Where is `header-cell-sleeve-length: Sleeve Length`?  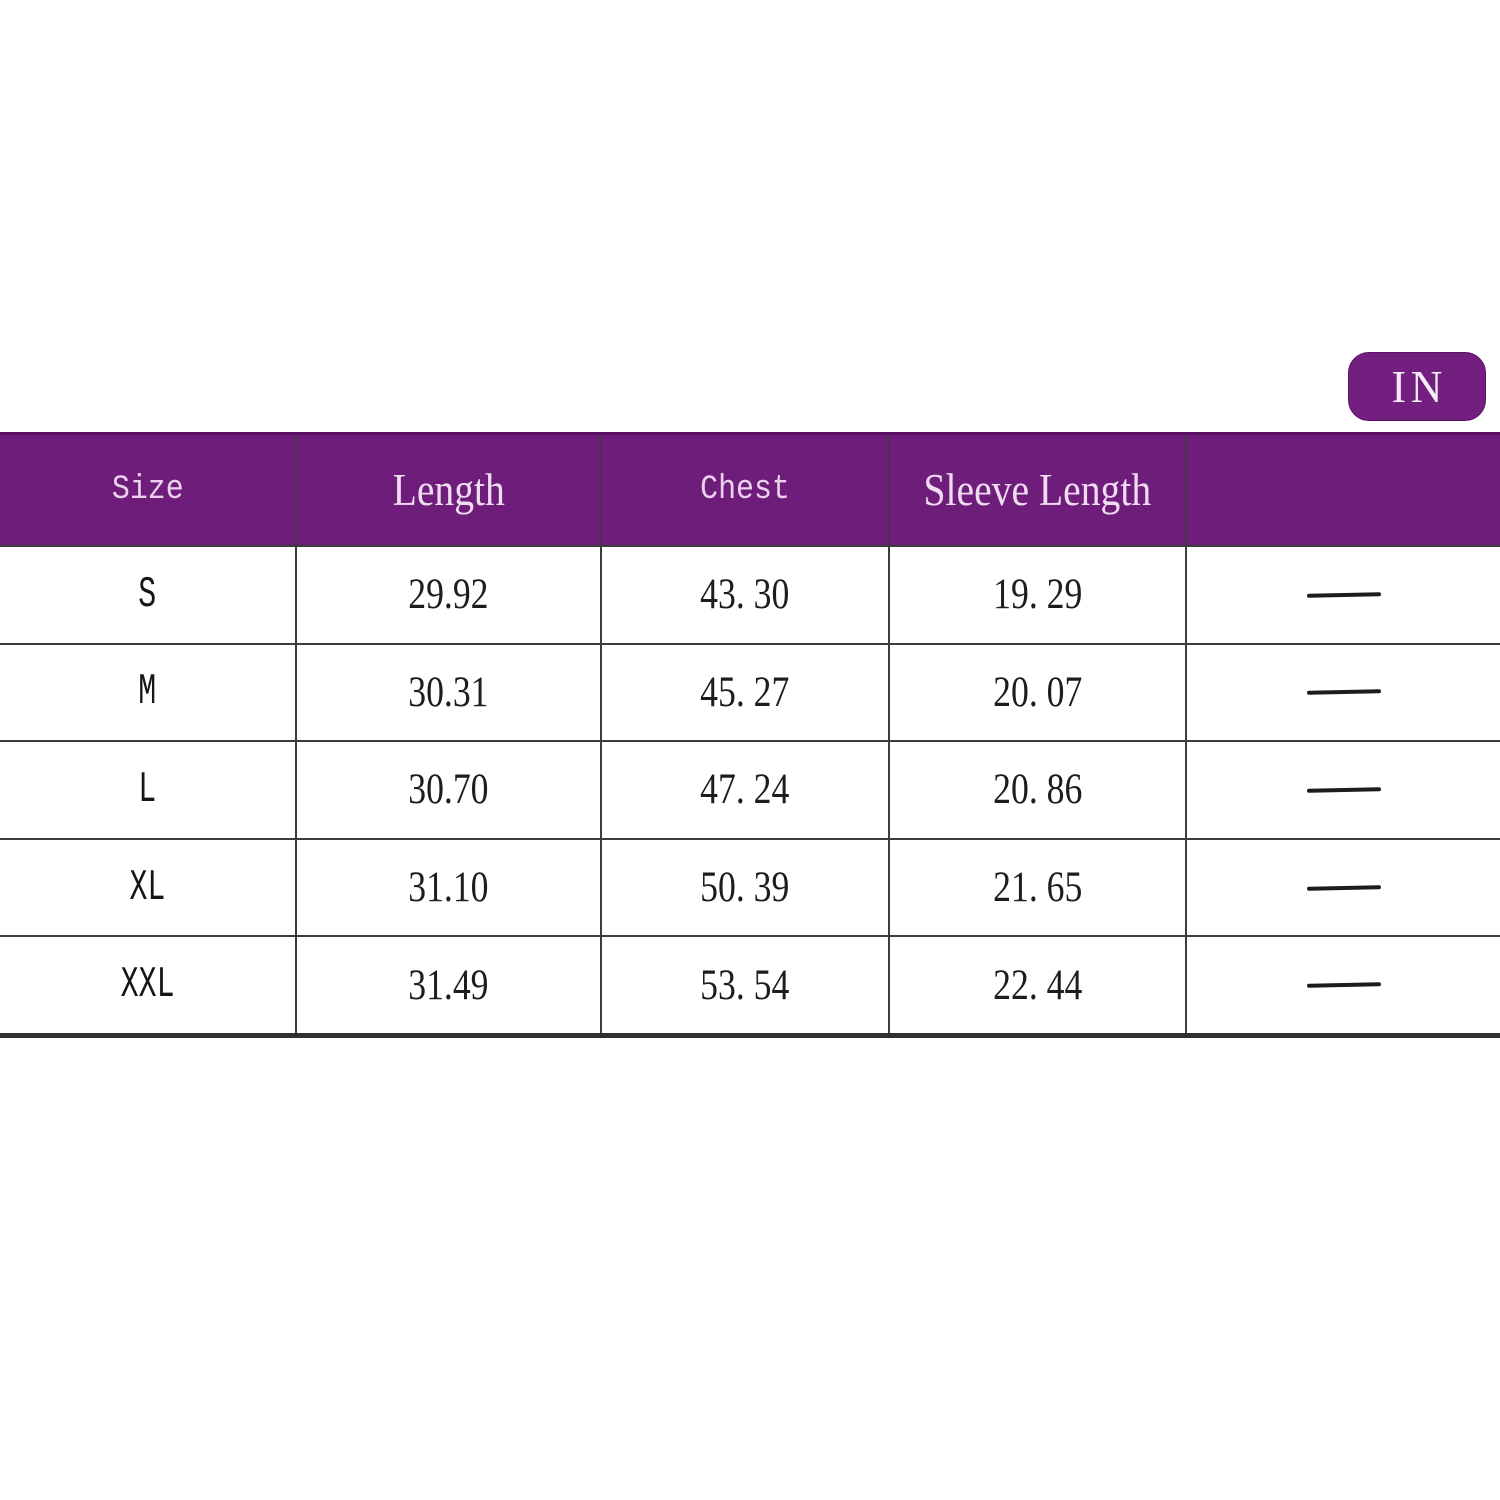 header-cell-sleeve-length: Sleeve Length is located at coordinates (1036, 490).